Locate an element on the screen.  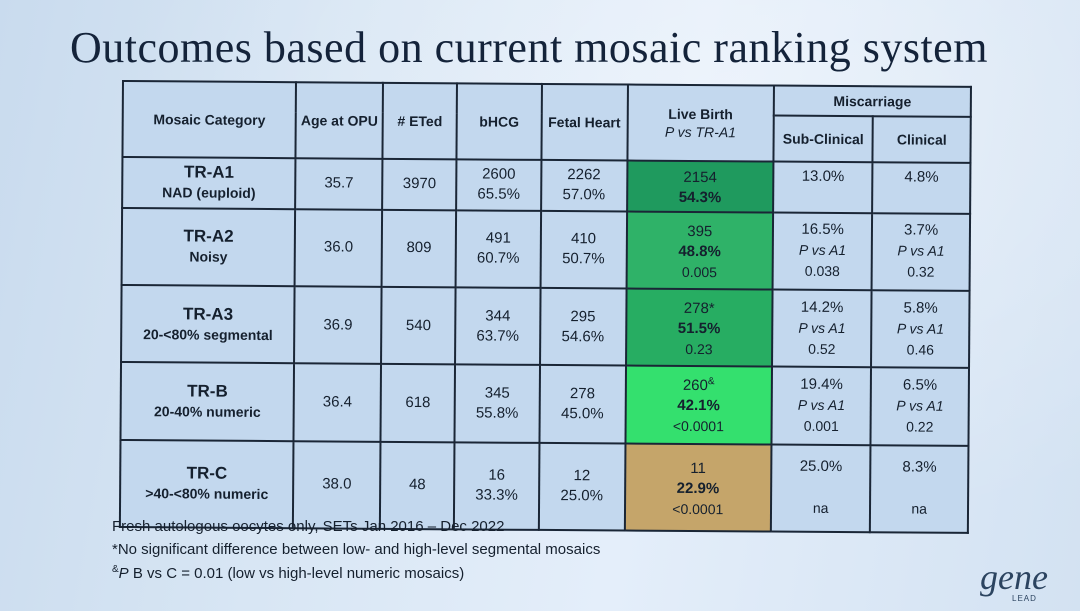
fetal-heart-percent: 54.6% is located at coordinates (583, 336).